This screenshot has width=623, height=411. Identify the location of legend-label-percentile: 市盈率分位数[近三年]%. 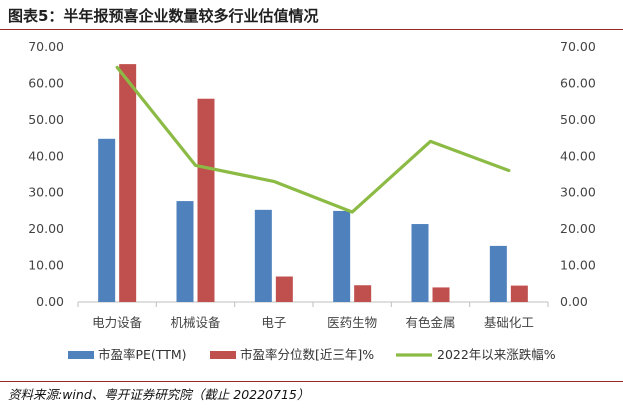
(307, 354).